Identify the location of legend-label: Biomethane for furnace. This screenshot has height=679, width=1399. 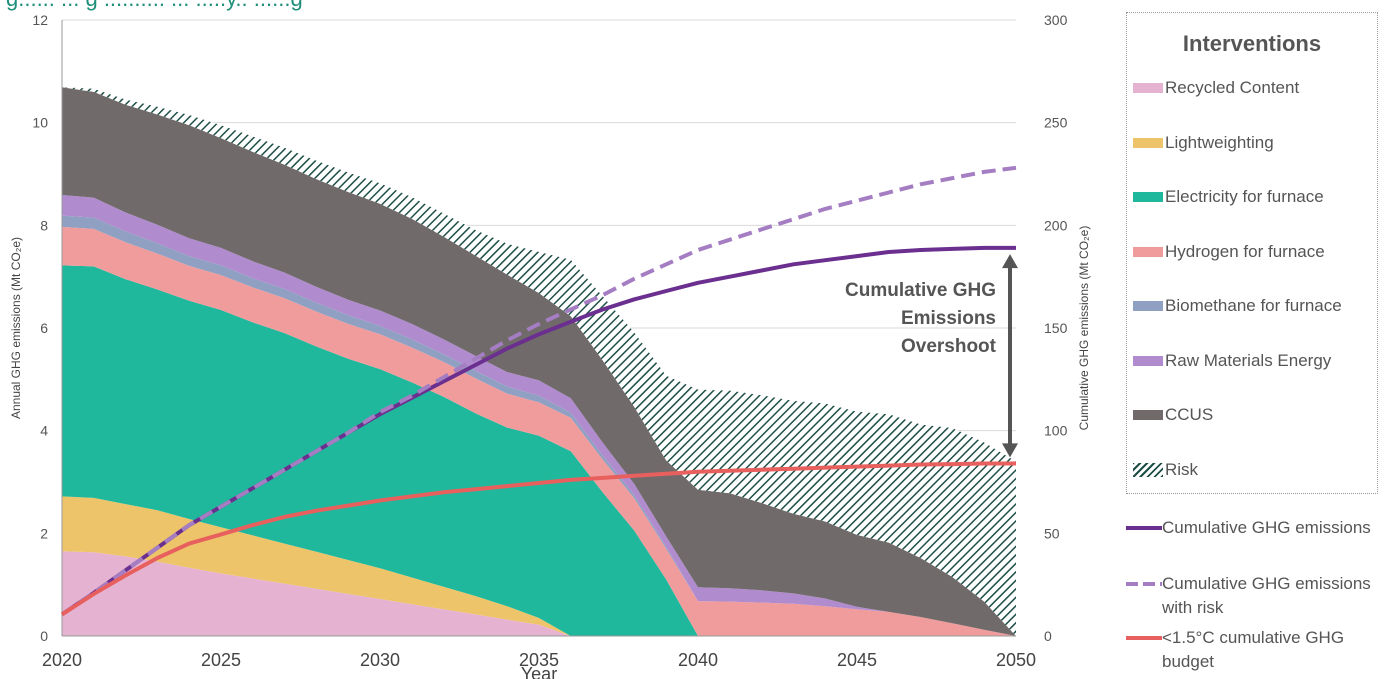
(1253, 305).